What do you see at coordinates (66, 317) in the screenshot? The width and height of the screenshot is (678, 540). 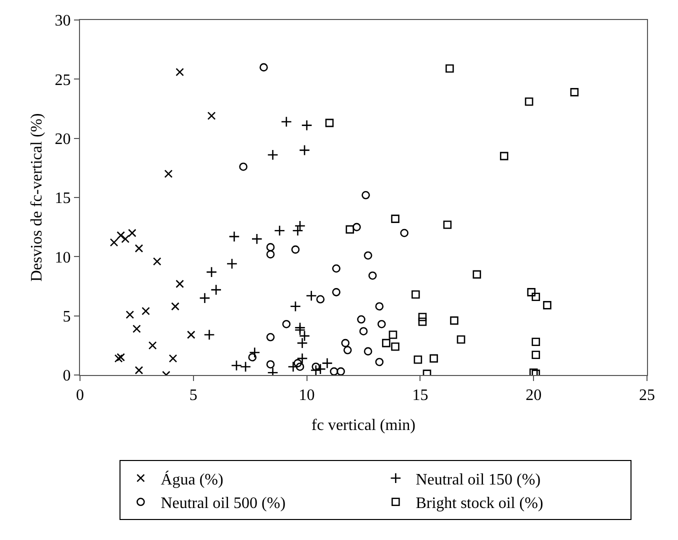 I see `y-tick-label: 5` at bounding box center [66, 317].